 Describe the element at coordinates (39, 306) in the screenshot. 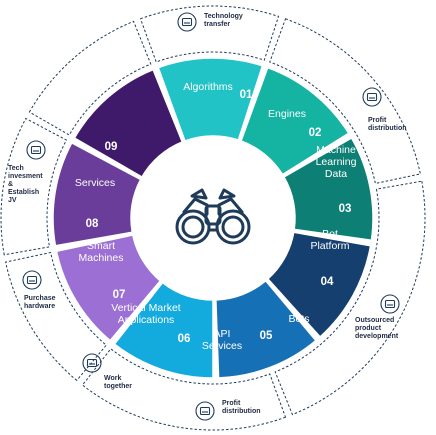

I see `outer-label: hardware` at that location.